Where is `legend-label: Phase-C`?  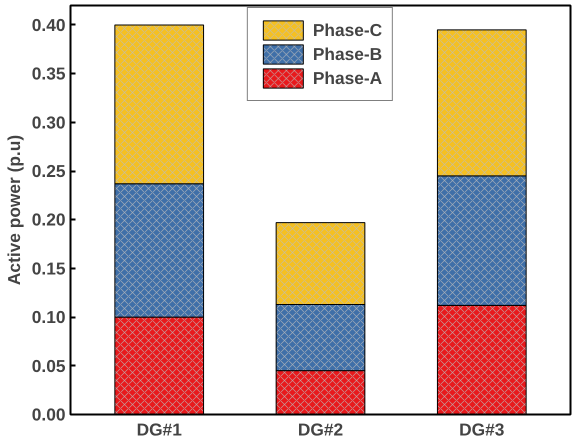
legend-label: Phase-C is located at coordinates (347, 30).